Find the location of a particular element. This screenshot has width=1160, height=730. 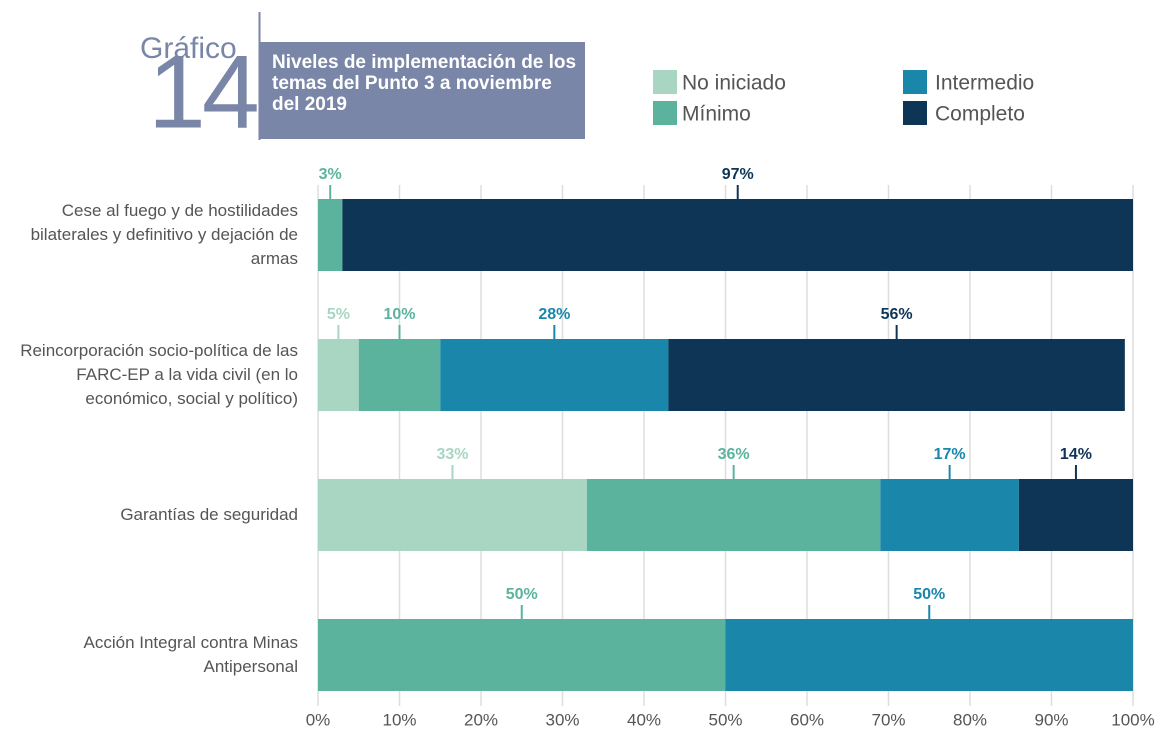

x-tick-label: 10% is located at coordinates (399, 719).